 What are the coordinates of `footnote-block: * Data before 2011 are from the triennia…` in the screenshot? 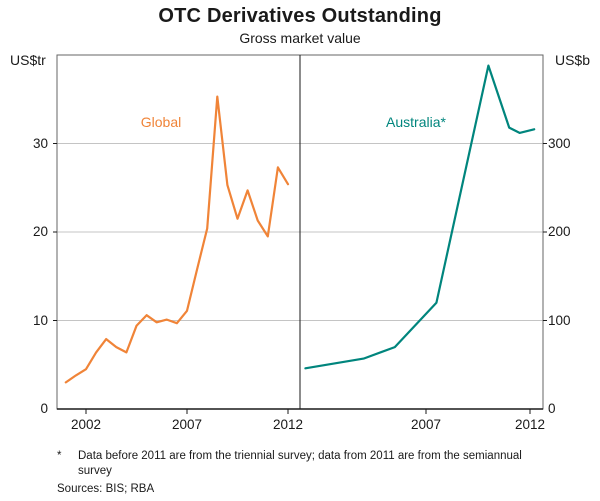 It's located at (301, 473).